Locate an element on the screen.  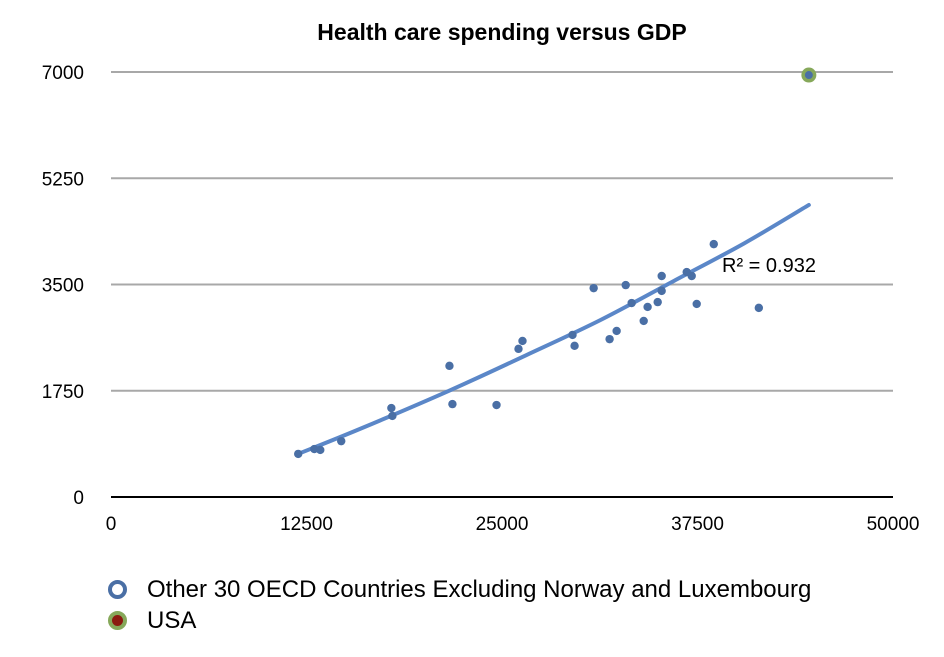
r-squared-label: R² = 0.932 is located at coordinates (769, 266).